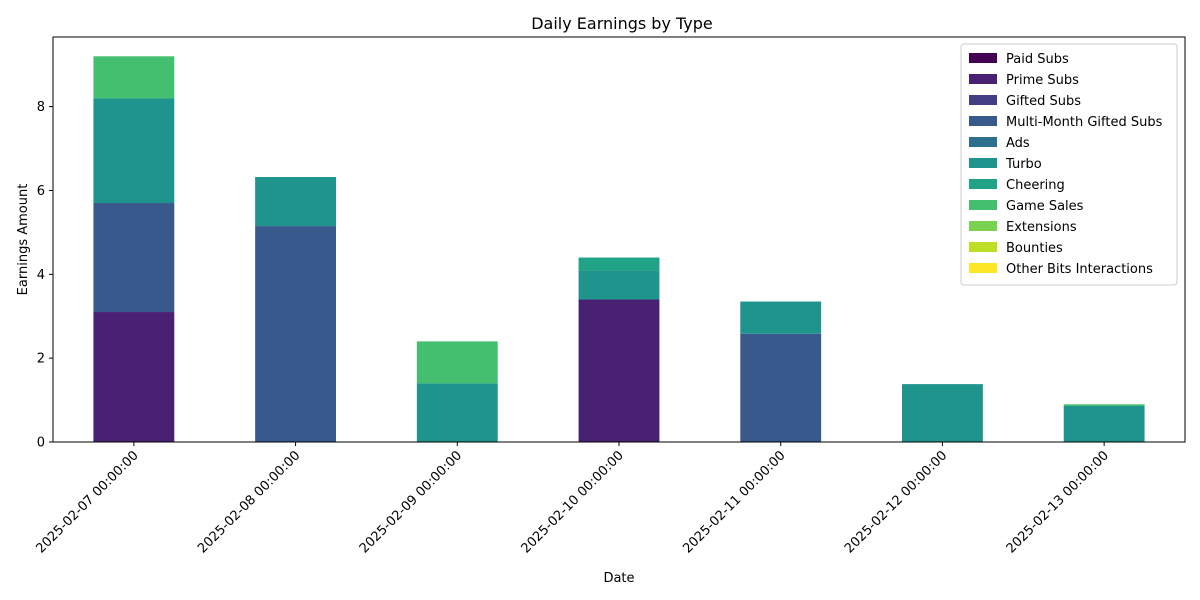 This screenshot has width=1200, height=600. I want to click on x-tick-label-6: 2025-02-13 00:00:00, so click(1058, 502).